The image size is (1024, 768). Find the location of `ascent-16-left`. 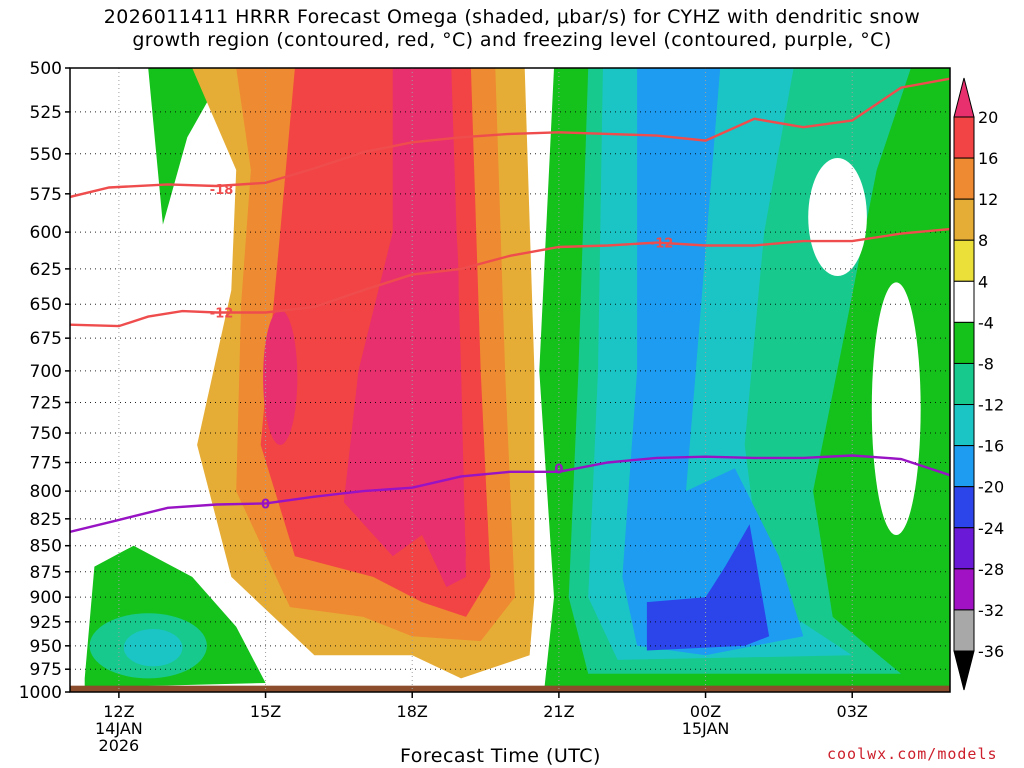

ascent-16-left is located at coordinates (280, 377).